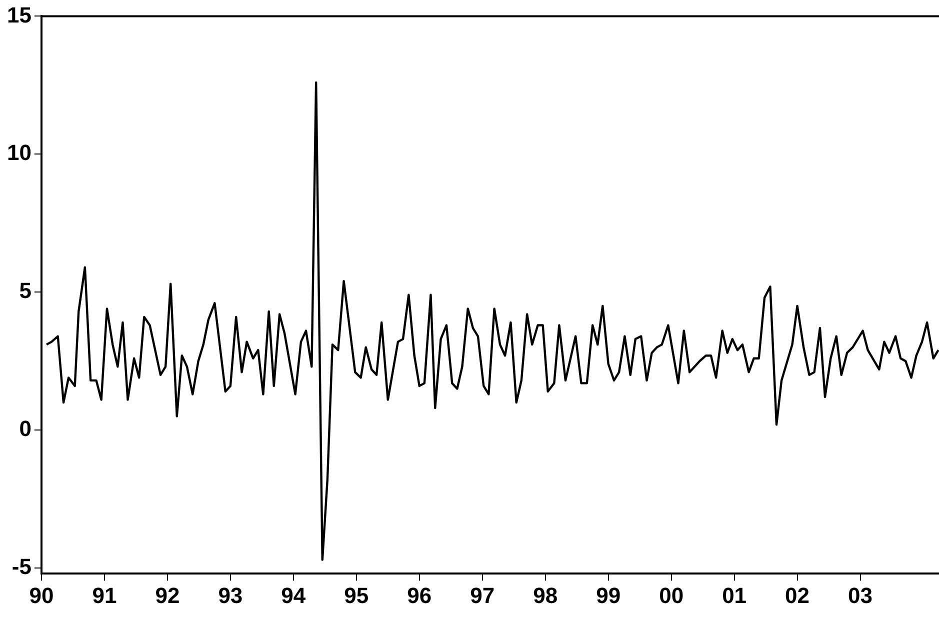 The image size is (939, 619). I want to click on x-tick-label: 94, so click(293, 595).